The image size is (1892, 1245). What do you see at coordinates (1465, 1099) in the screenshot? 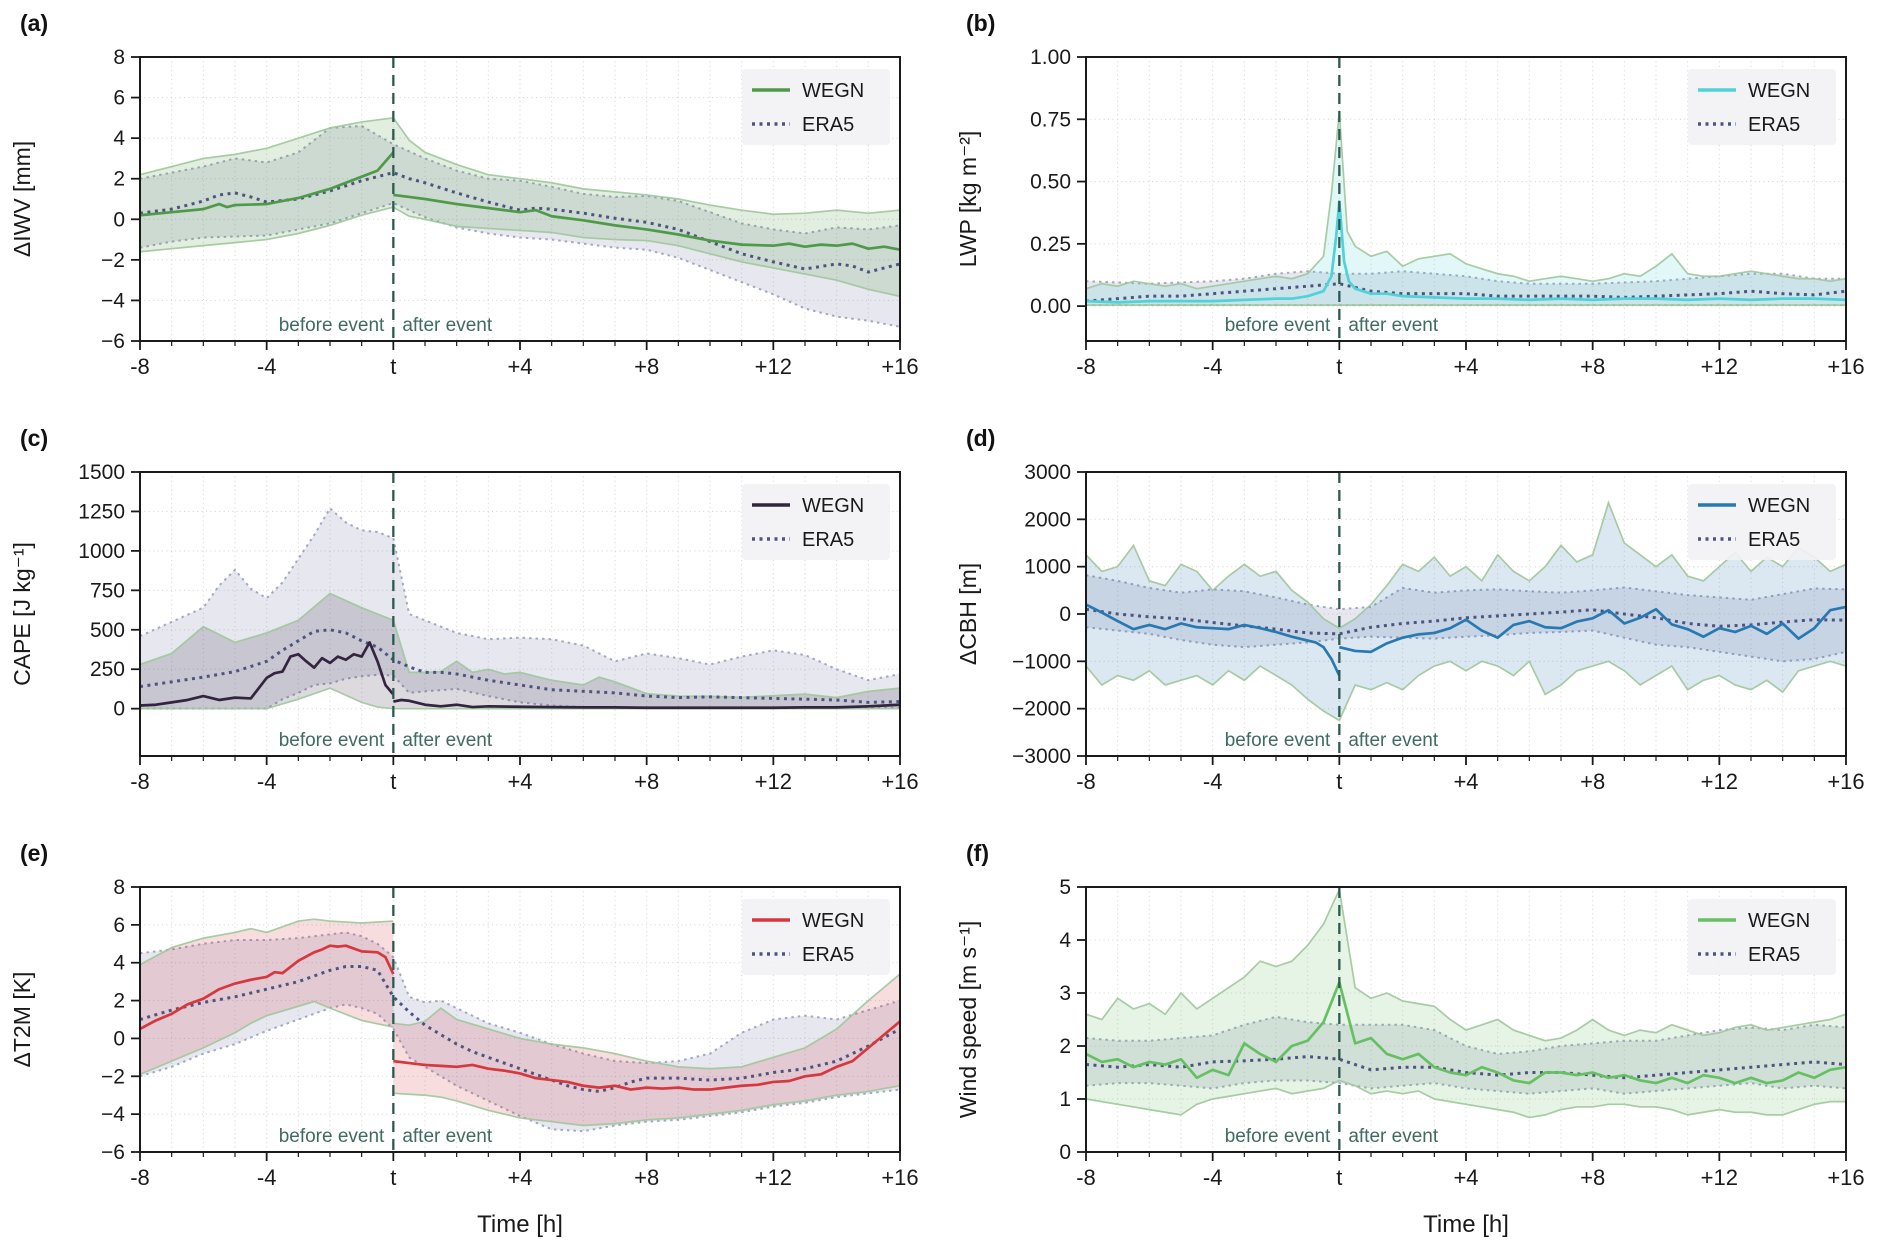
I see `f-wegn-band-edge-lo` at bounding box center [1465, 1099].